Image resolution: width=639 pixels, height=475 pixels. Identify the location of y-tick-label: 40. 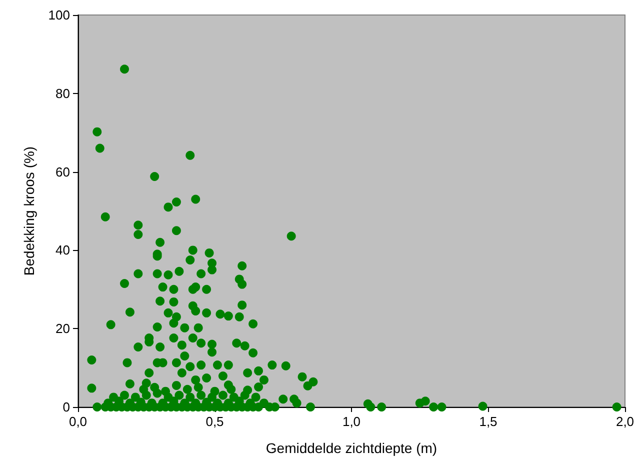
(63, 250).